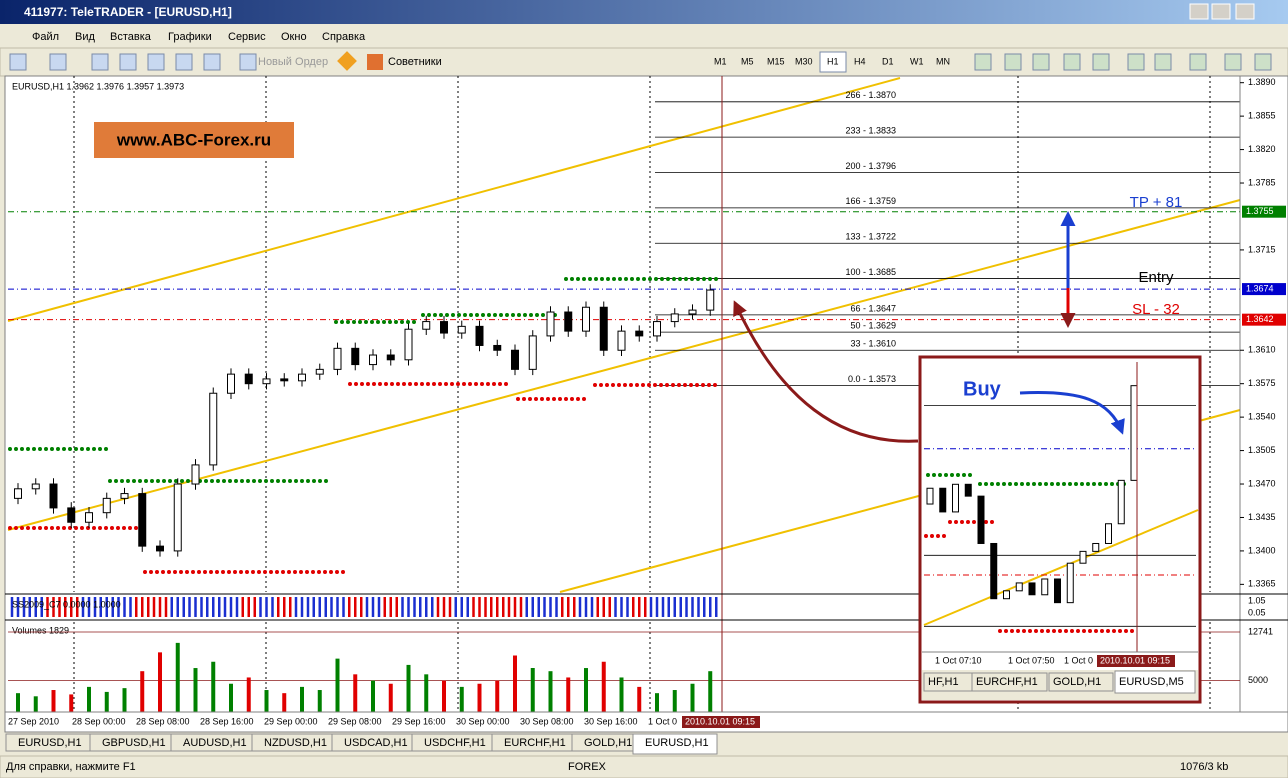 The height and width of the screenshot is (778, 1288). What do you see at coordinates (45, 37) in the screenshot?
I see `menu-item: Файл` at bounding box center [45, 37].